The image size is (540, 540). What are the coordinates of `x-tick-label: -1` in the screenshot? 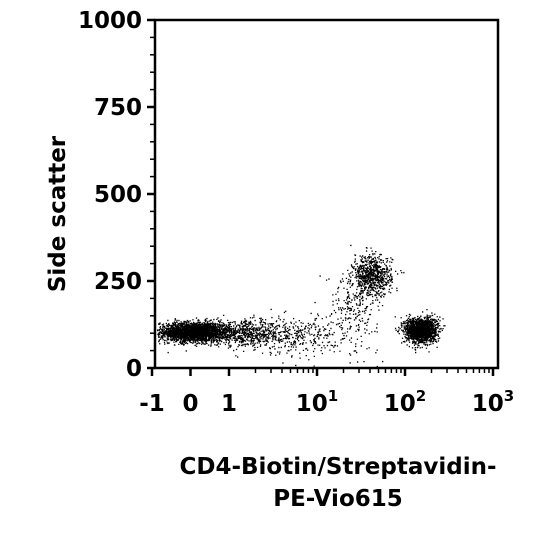 It's located at (152, 404).